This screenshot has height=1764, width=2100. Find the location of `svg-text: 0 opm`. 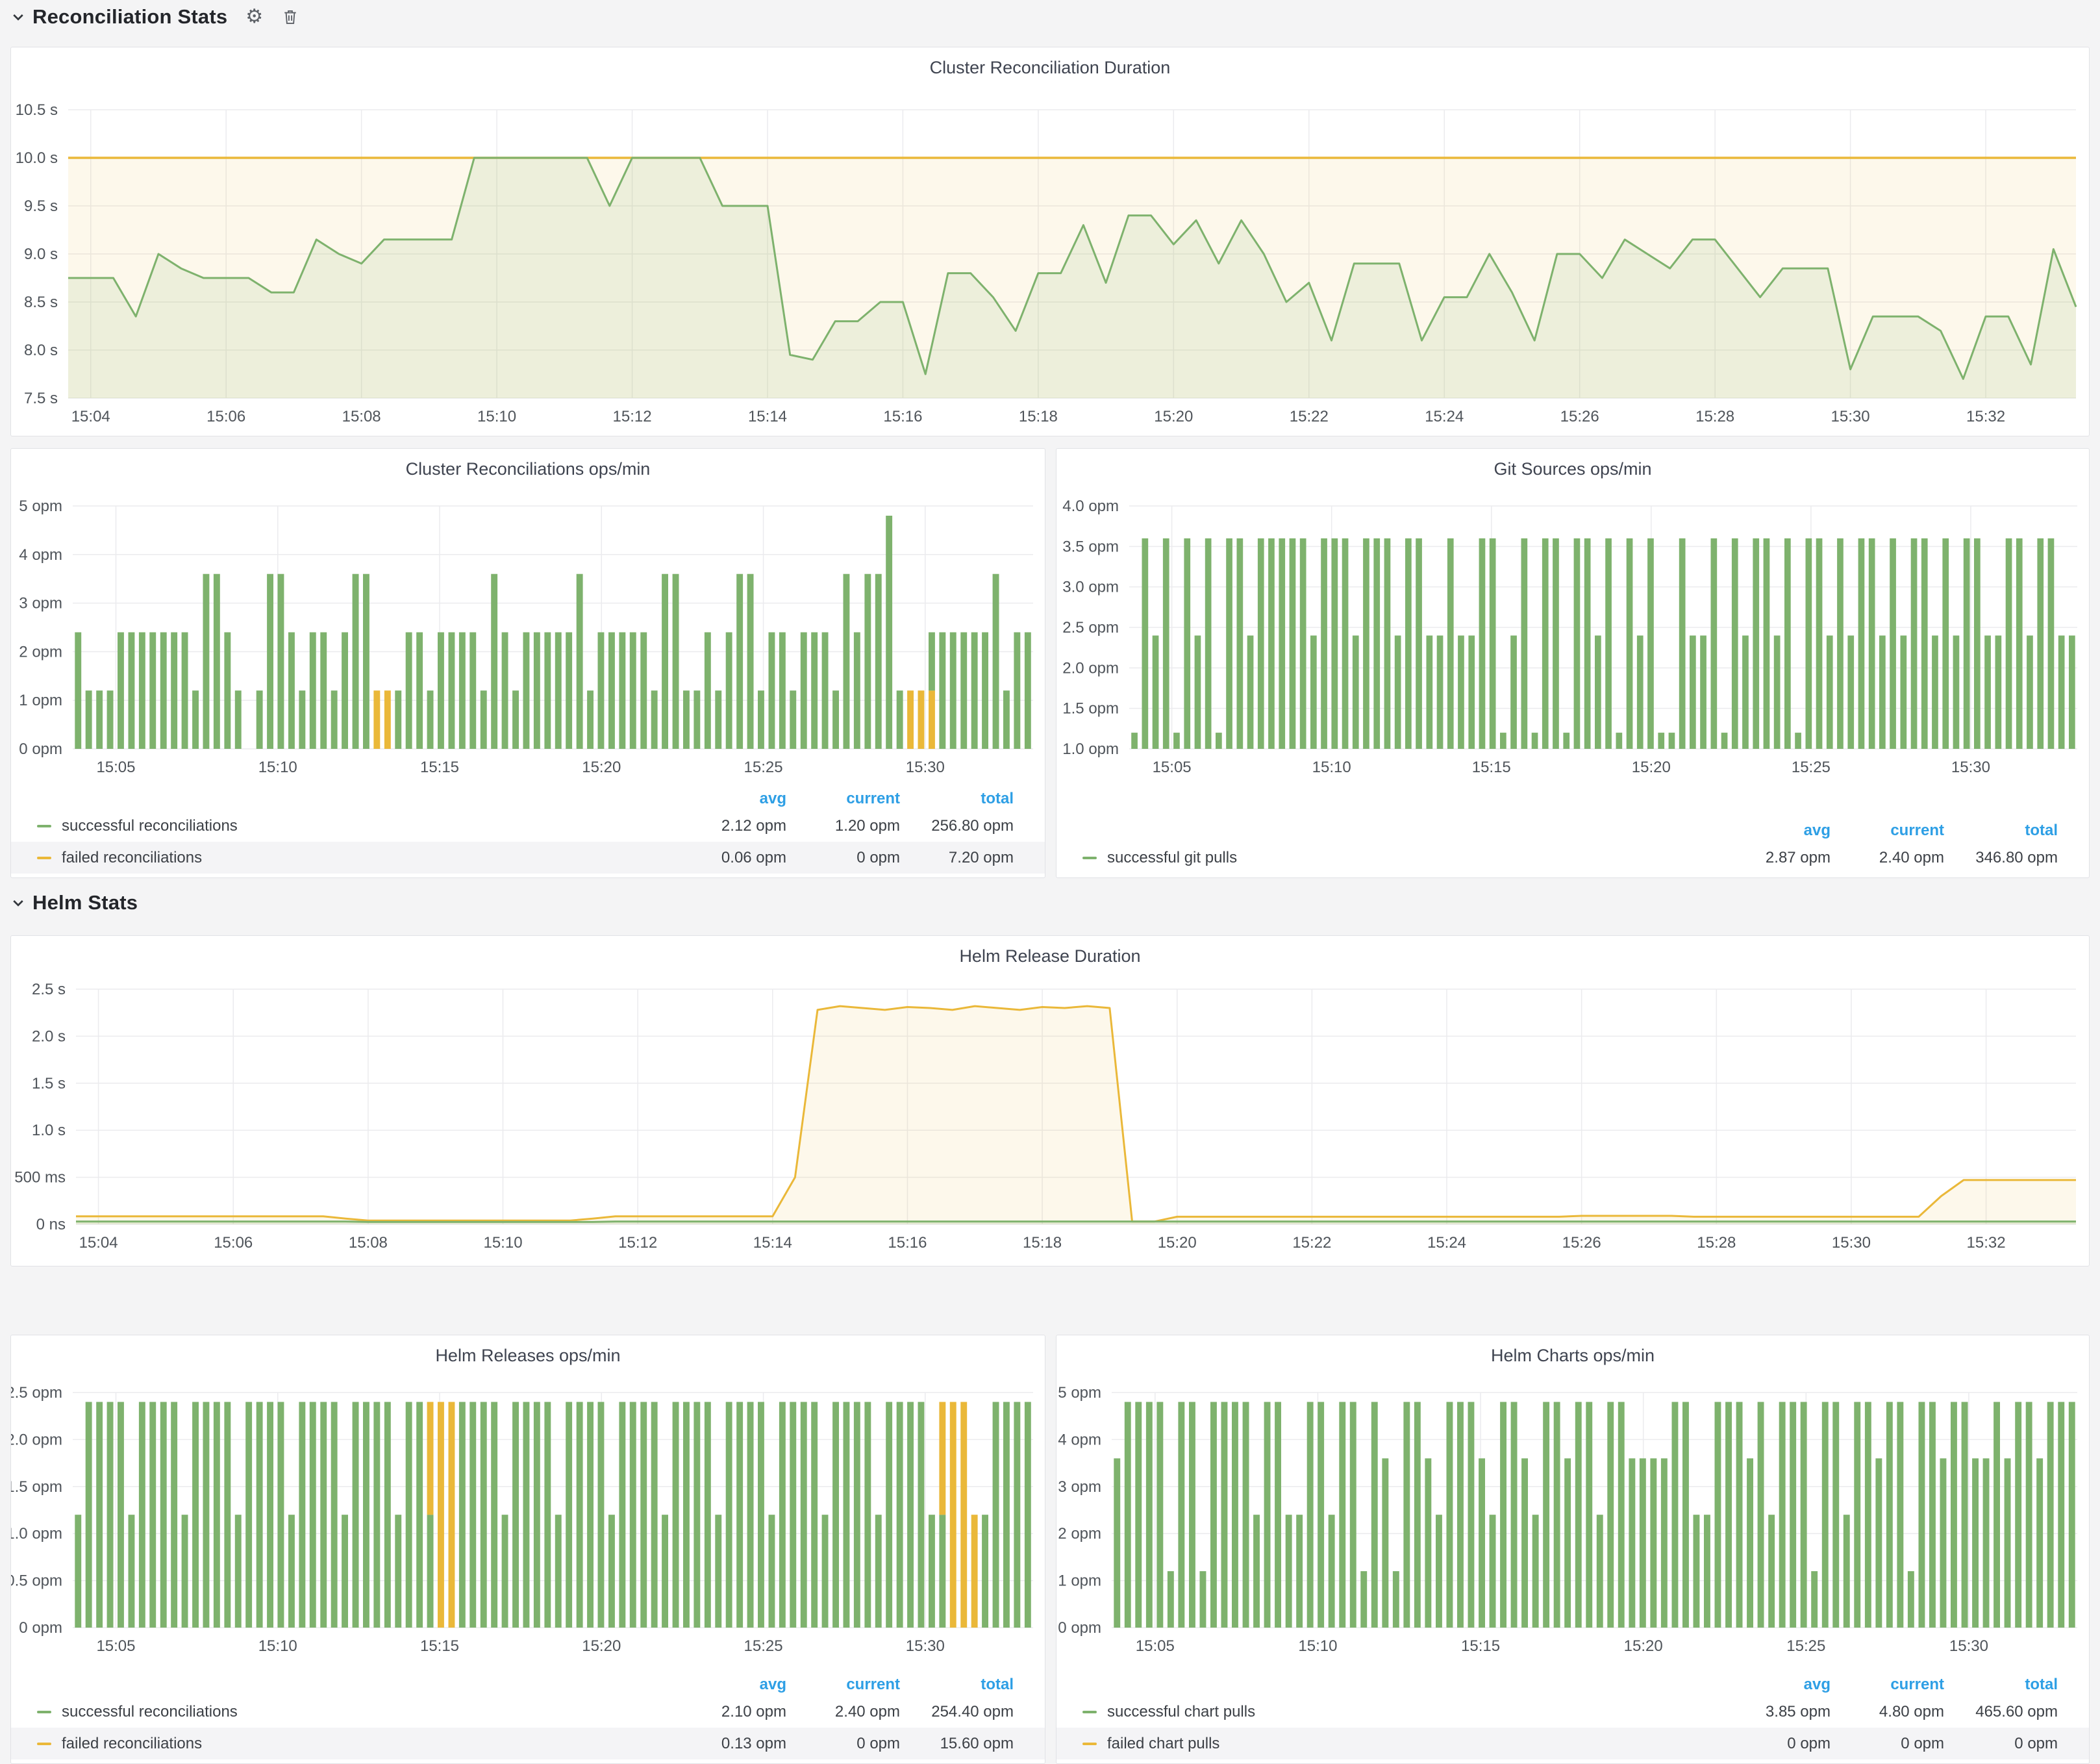

svg-text: 0 opm is located at coordinates (40, 749).